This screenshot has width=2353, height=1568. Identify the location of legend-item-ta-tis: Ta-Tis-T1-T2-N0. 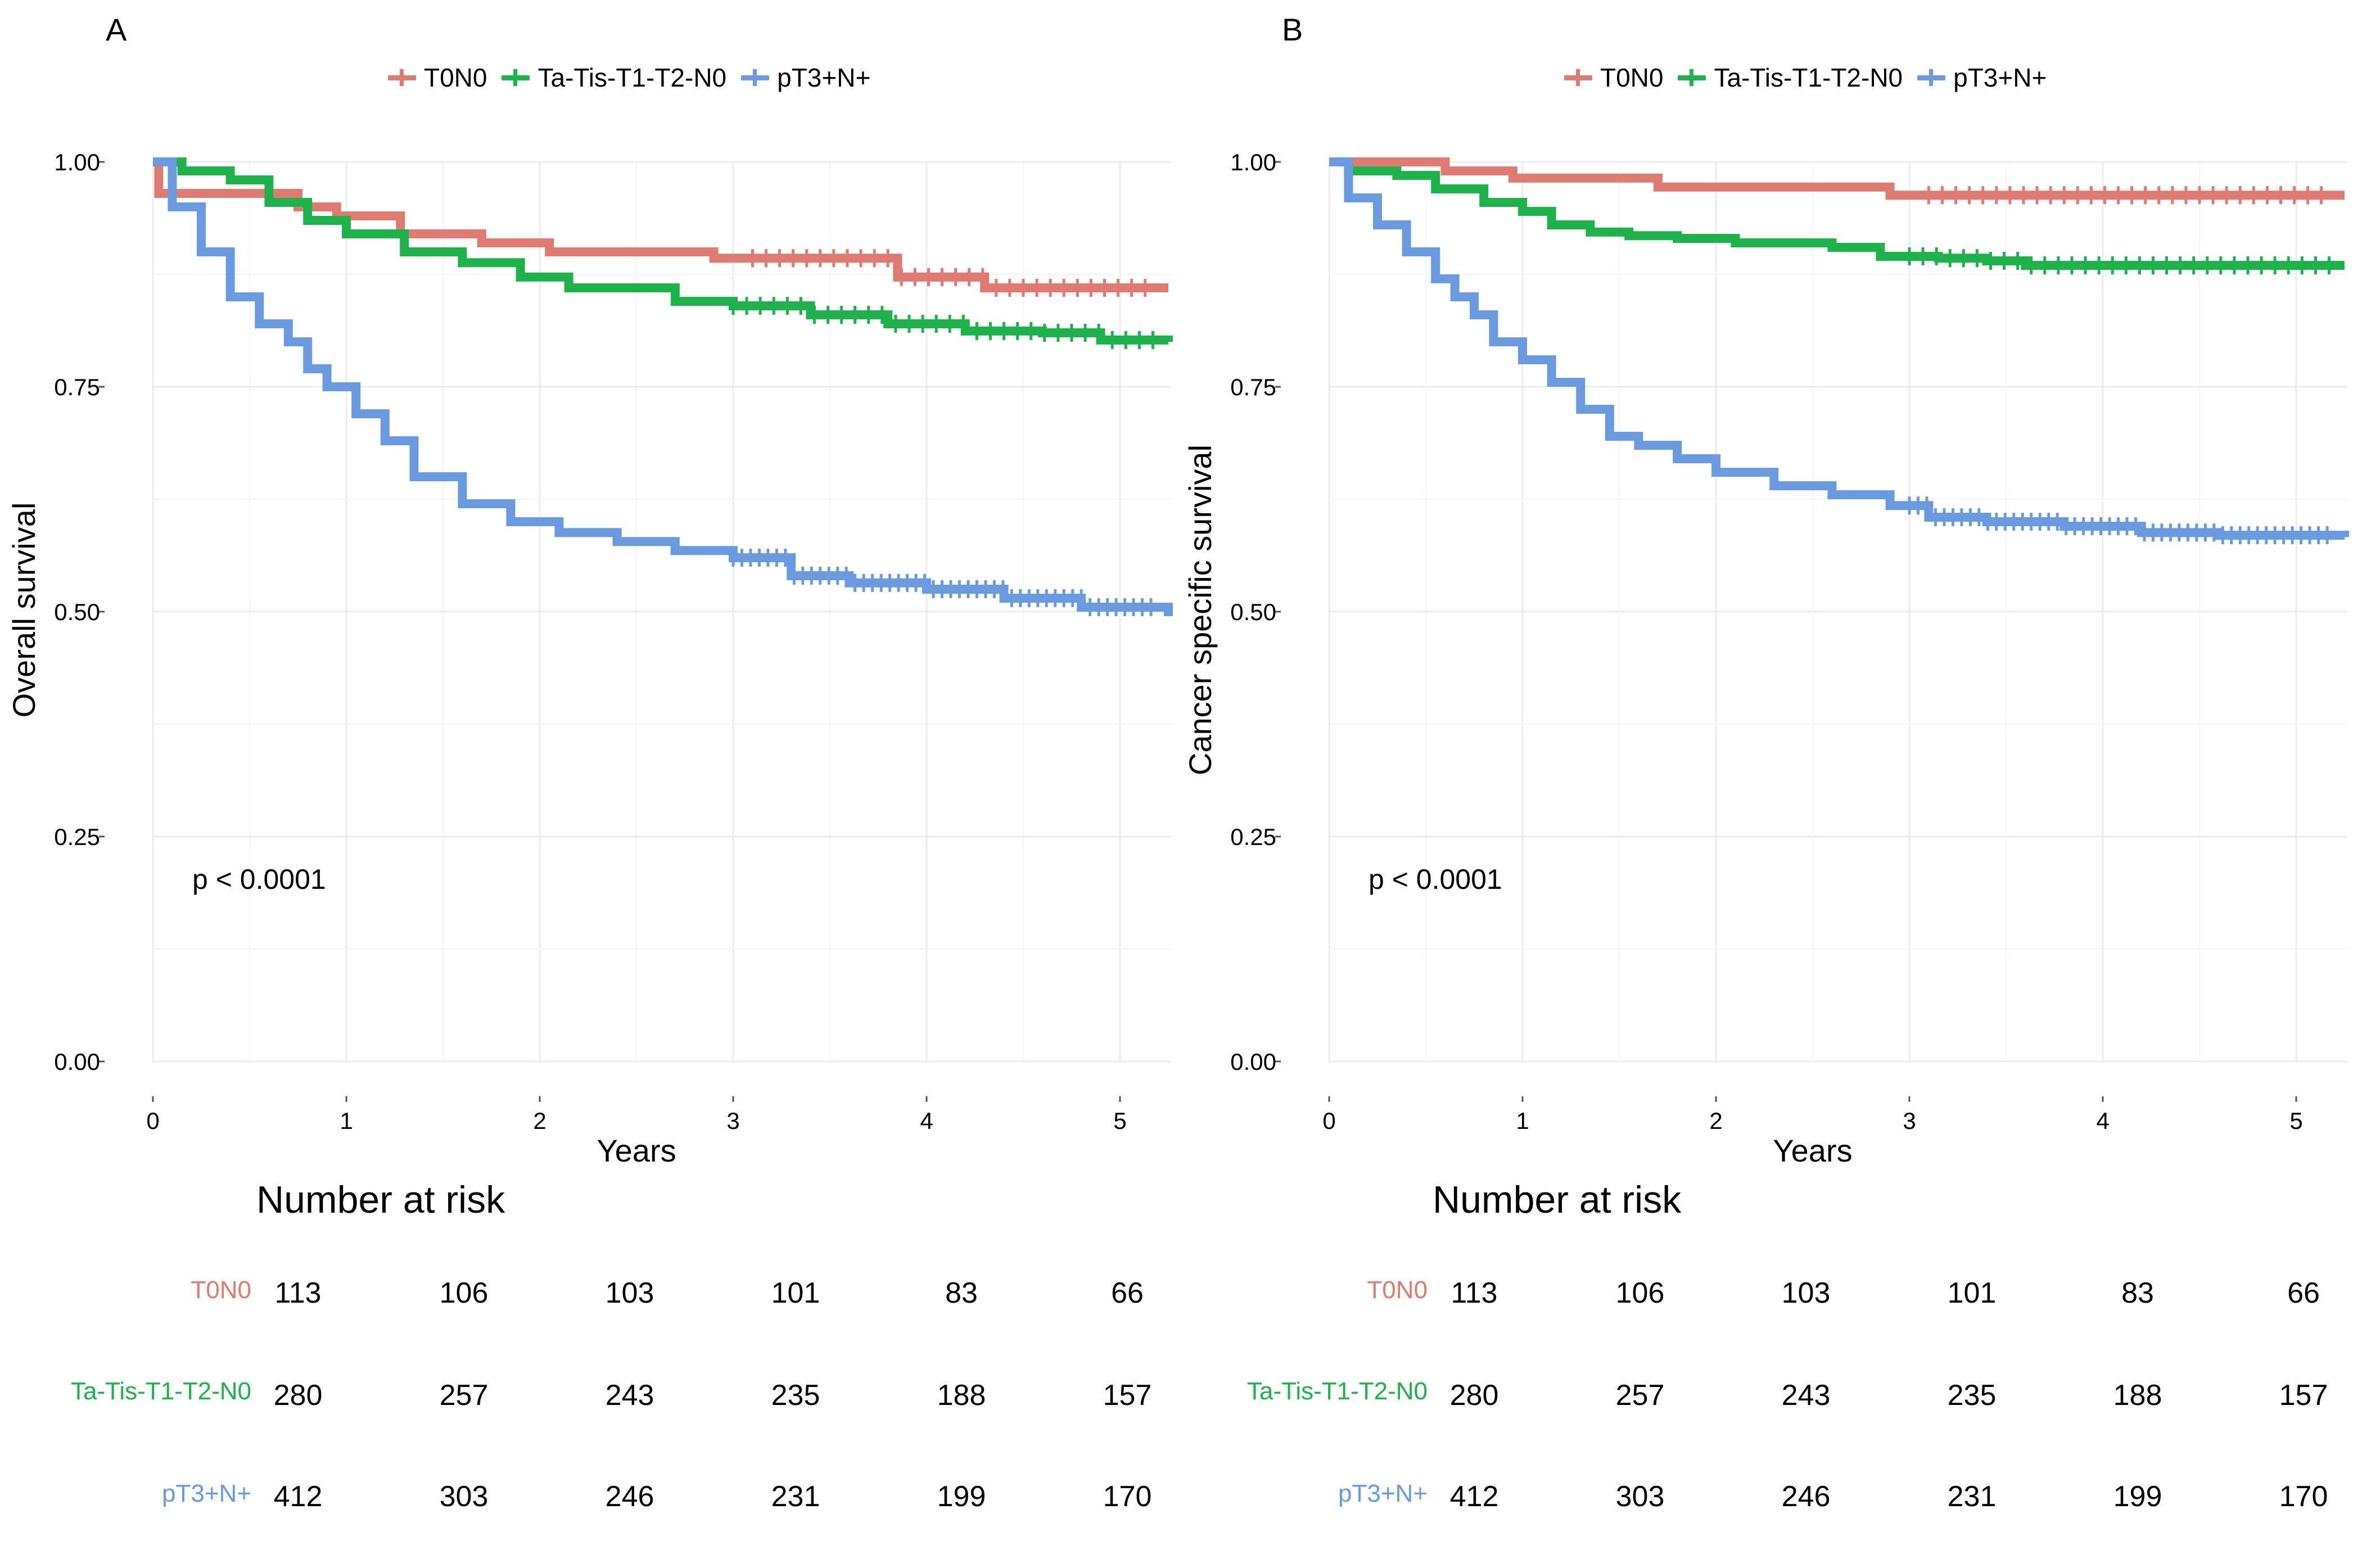
(1790, 77).